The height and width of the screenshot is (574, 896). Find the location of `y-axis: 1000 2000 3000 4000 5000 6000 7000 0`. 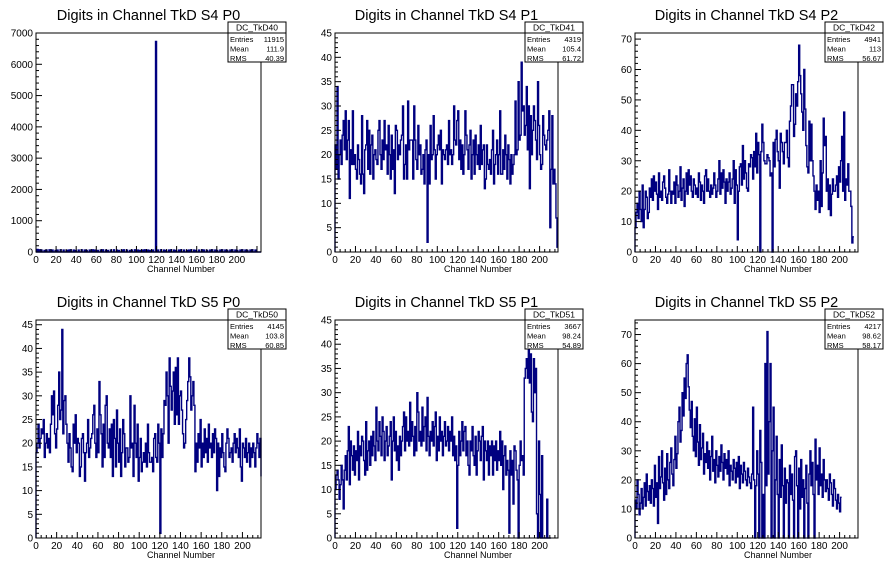

y-axis: 1000 2000 3000 4000 5000 6000 7000 0 is located at coordinates (26, 144).